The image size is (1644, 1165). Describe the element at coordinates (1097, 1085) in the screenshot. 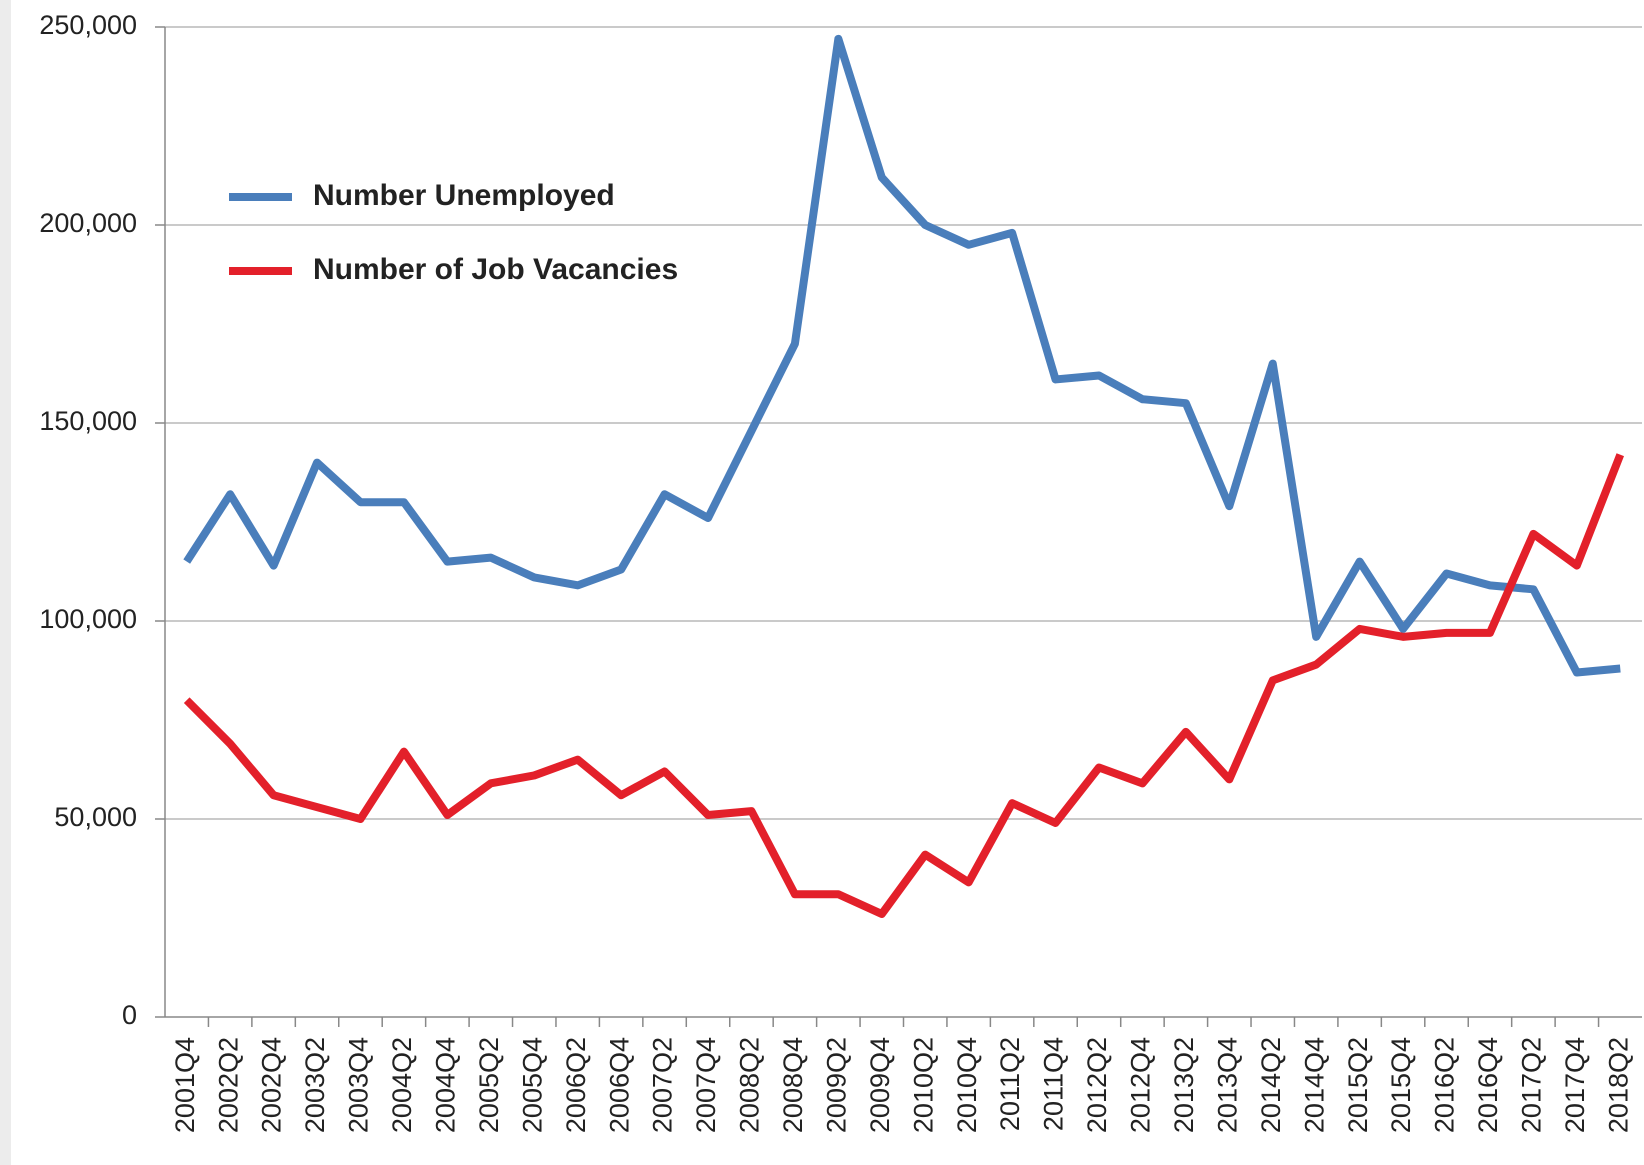

I see `x-tick-label: 2012Q2` at that location.